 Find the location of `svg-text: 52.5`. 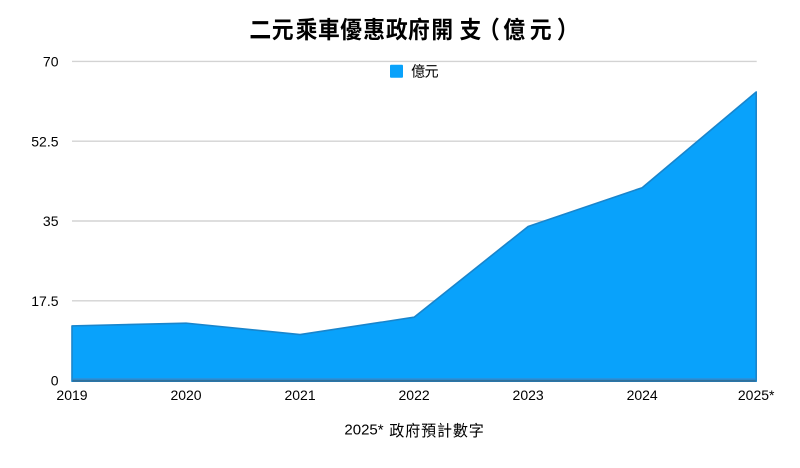

svg-text: 52.5 is located at coordinates (44, 141).